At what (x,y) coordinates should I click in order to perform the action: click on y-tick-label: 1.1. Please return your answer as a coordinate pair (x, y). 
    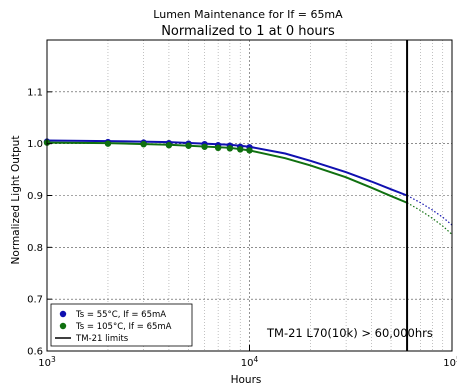
    Looking at the image, I should click on (35, 92).